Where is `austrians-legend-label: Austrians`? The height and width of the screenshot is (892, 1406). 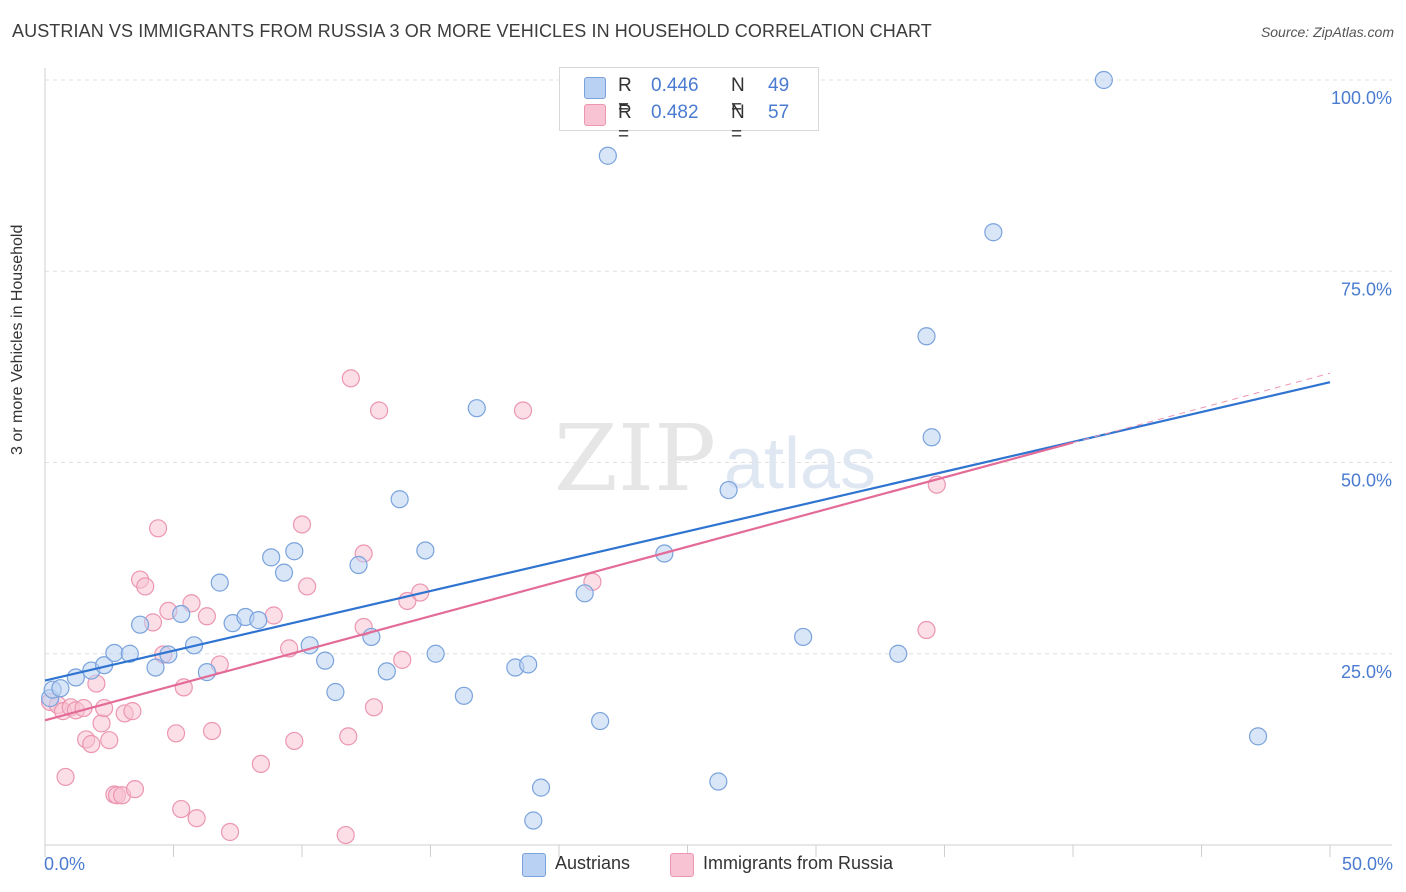 austrians-legend-label: Austrians is located at coordinates (593, 863).